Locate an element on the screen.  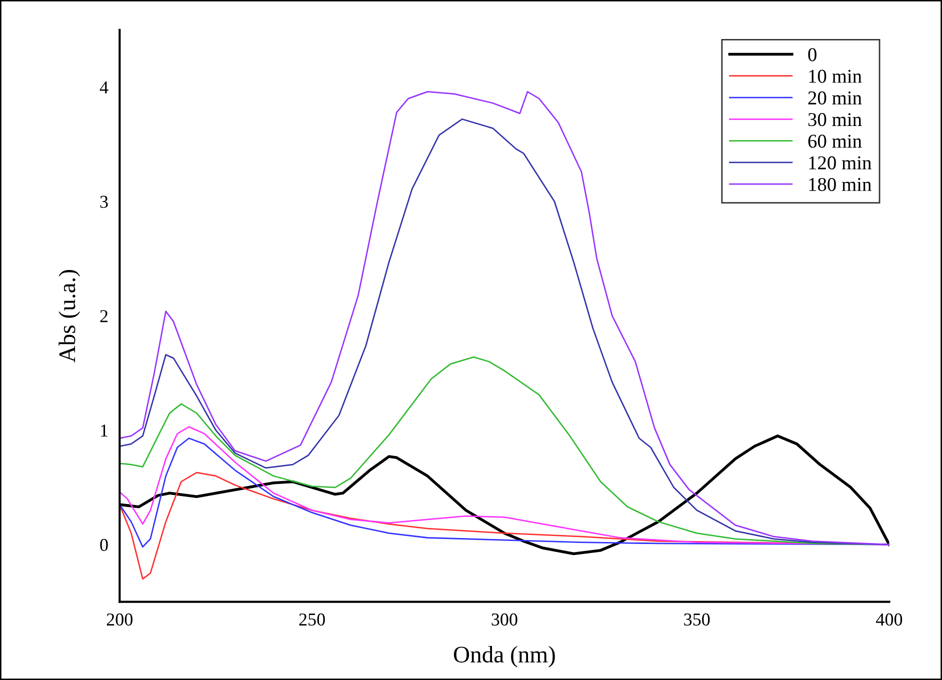
x-tick-label: 400 is located at coordinates (889, 619).